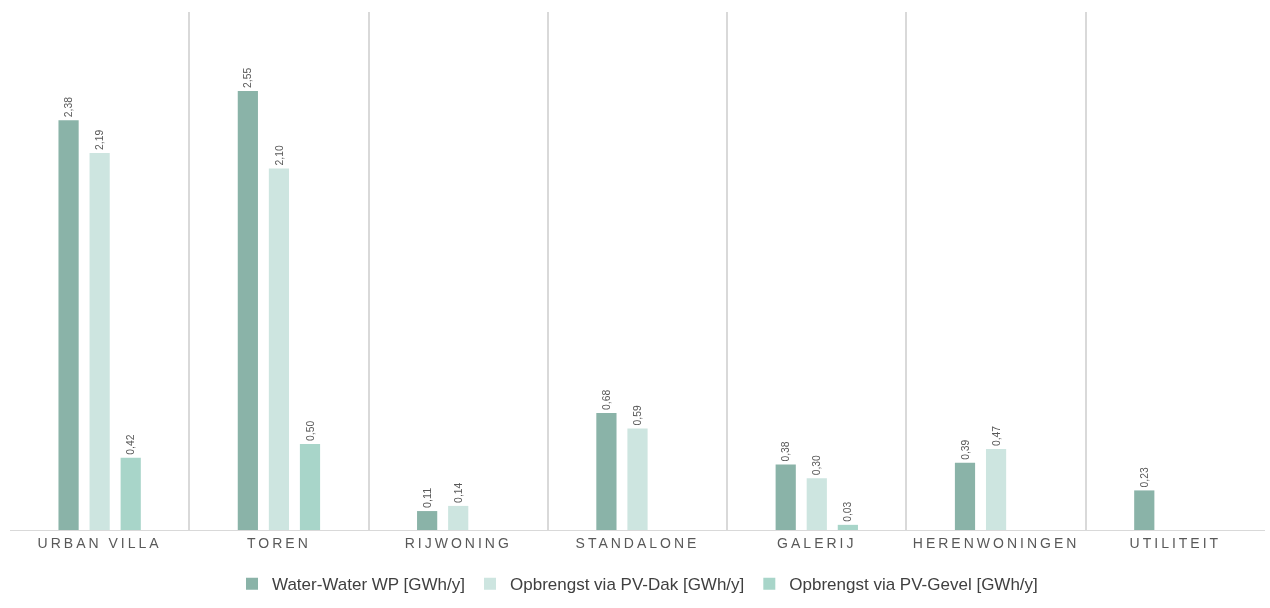 This screenshot has width=1270, height=608. What do you see at coordinates (248, 78) in the screenshot?
I see `data-label: 2,55` at bounding box center [248, 78].